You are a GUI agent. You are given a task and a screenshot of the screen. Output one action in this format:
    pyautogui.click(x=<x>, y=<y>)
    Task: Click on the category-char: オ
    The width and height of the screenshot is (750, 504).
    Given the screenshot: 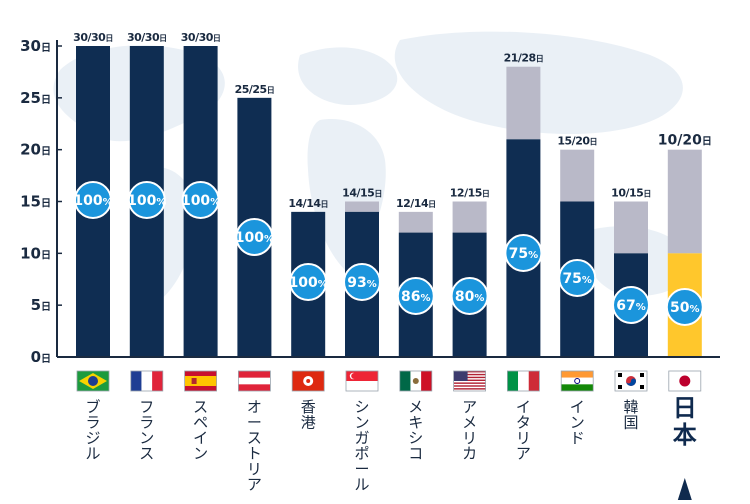 What is the action you would take?
    pyautogui.click(x=254, y=407)
    